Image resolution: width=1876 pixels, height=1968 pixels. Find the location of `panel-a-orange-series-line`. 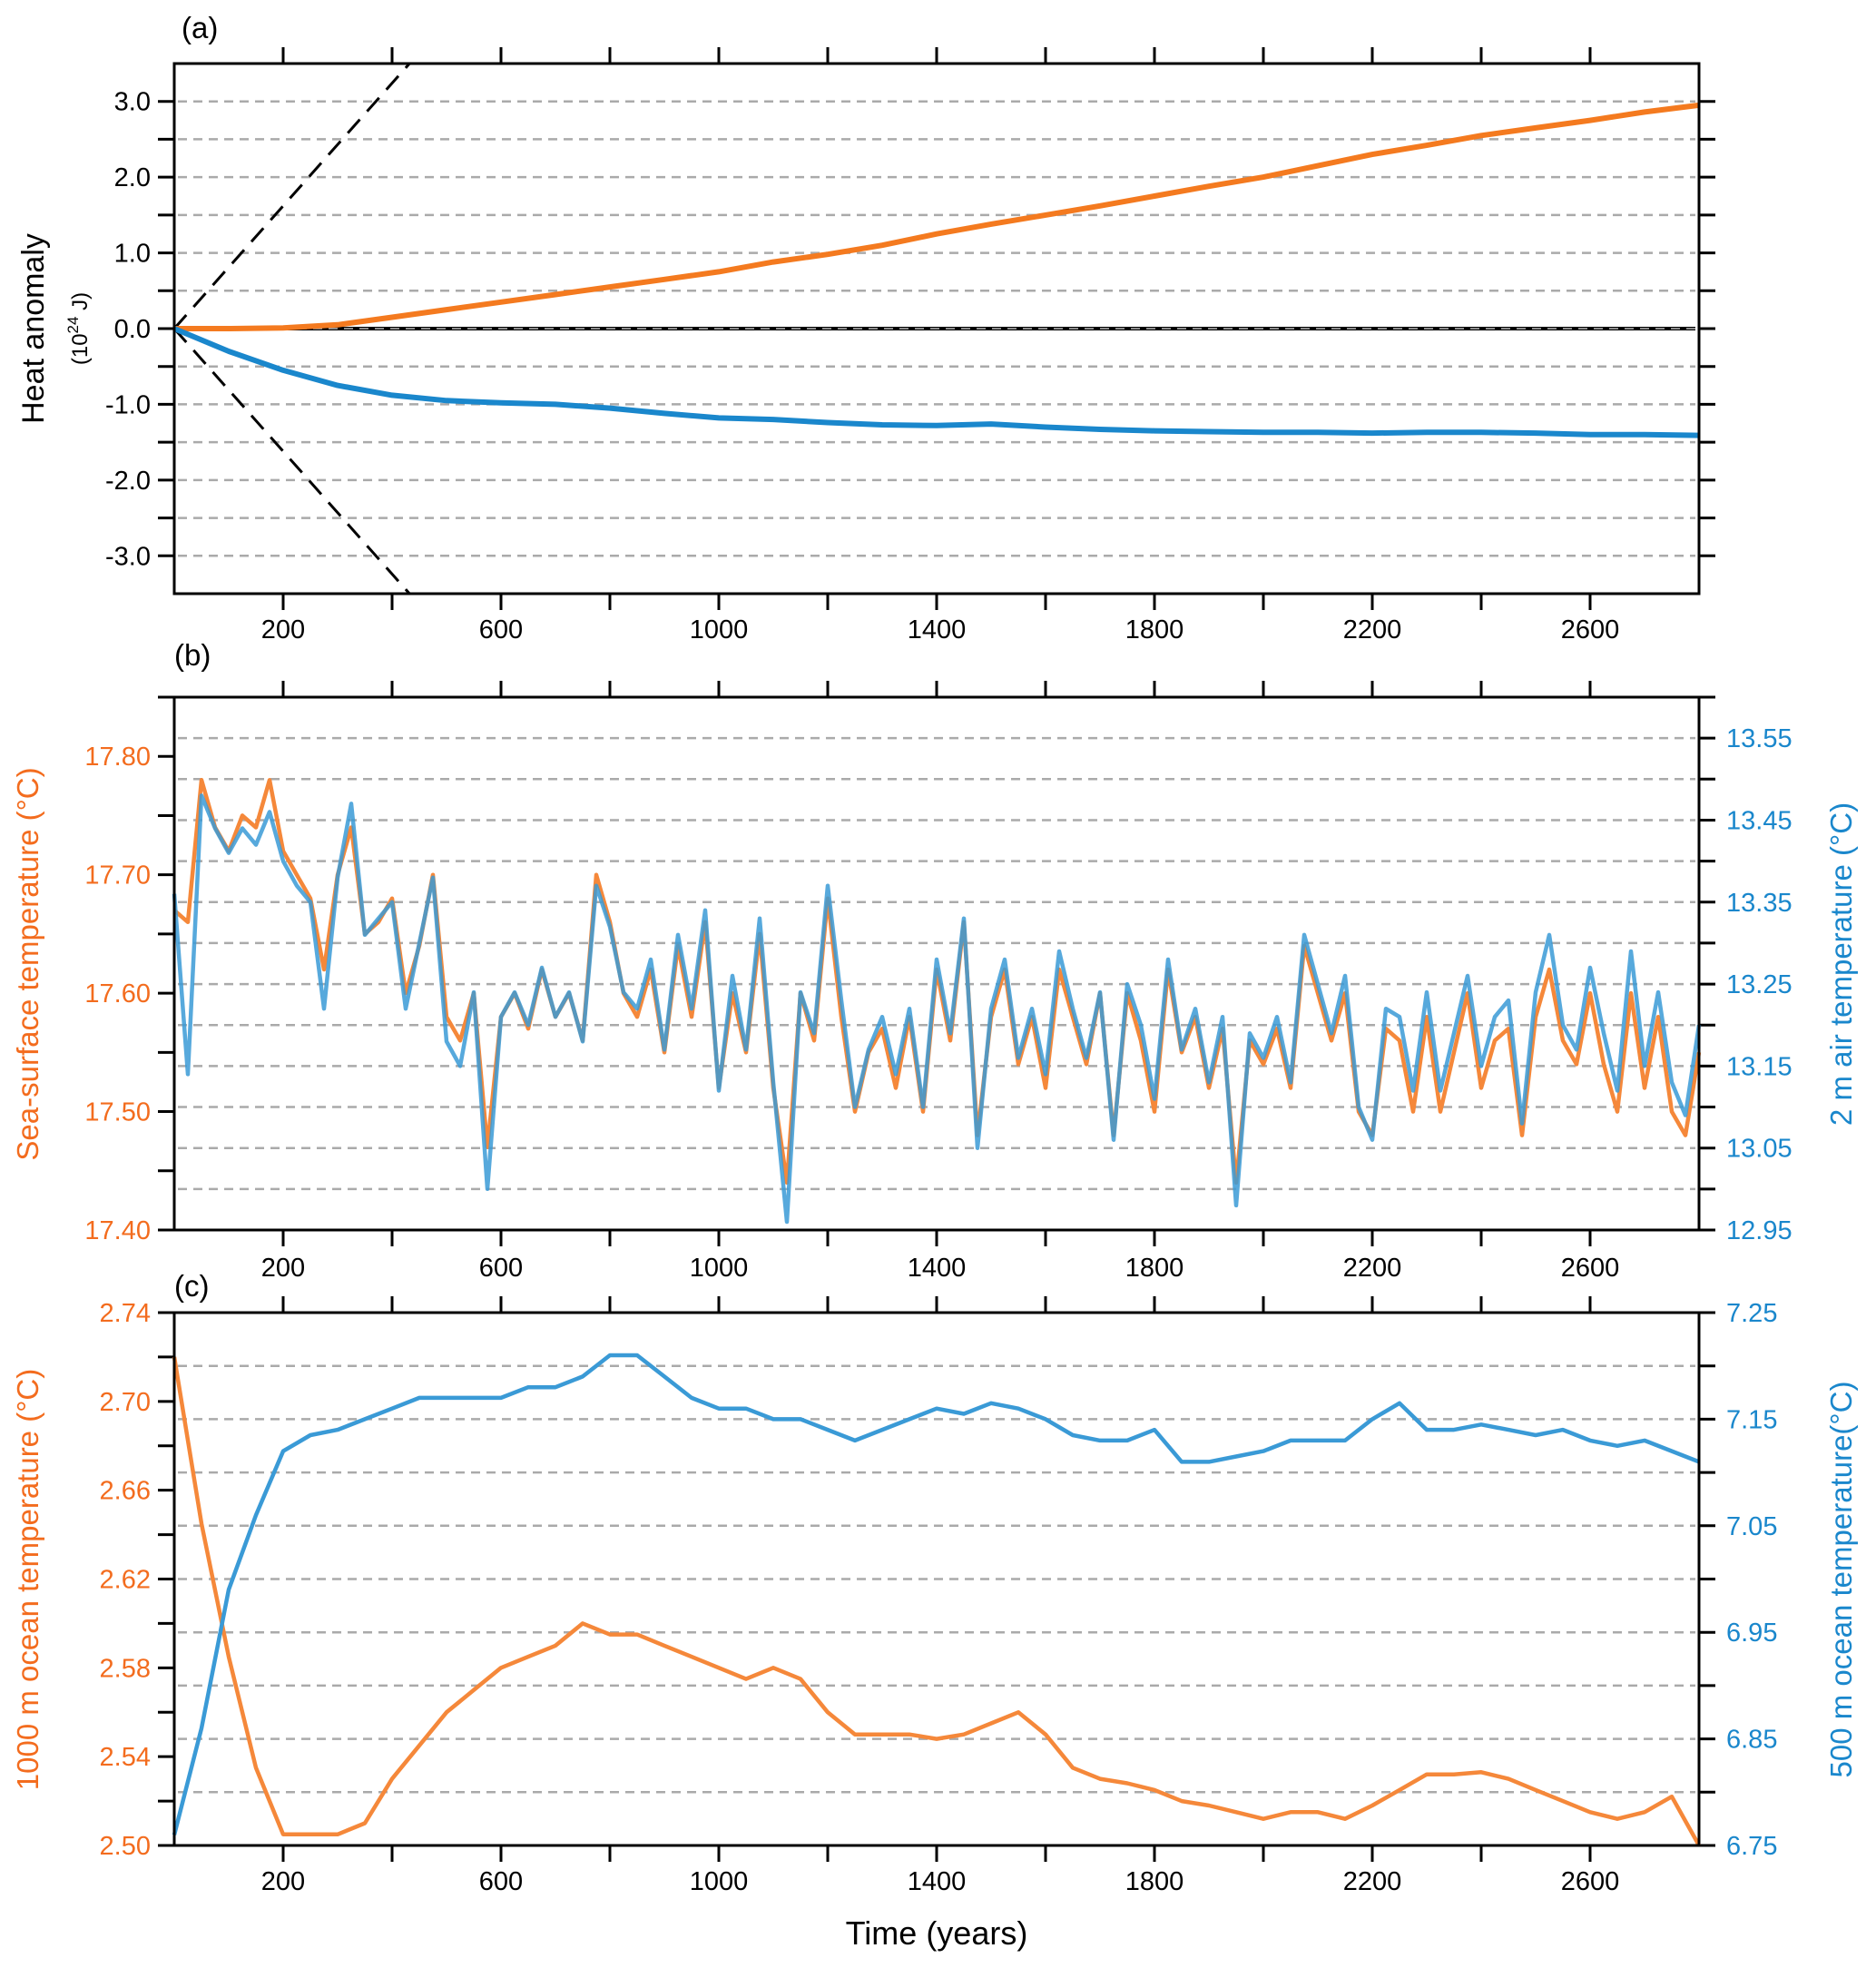

panel-a-orange-series-line is located at coordinates (937, 216).